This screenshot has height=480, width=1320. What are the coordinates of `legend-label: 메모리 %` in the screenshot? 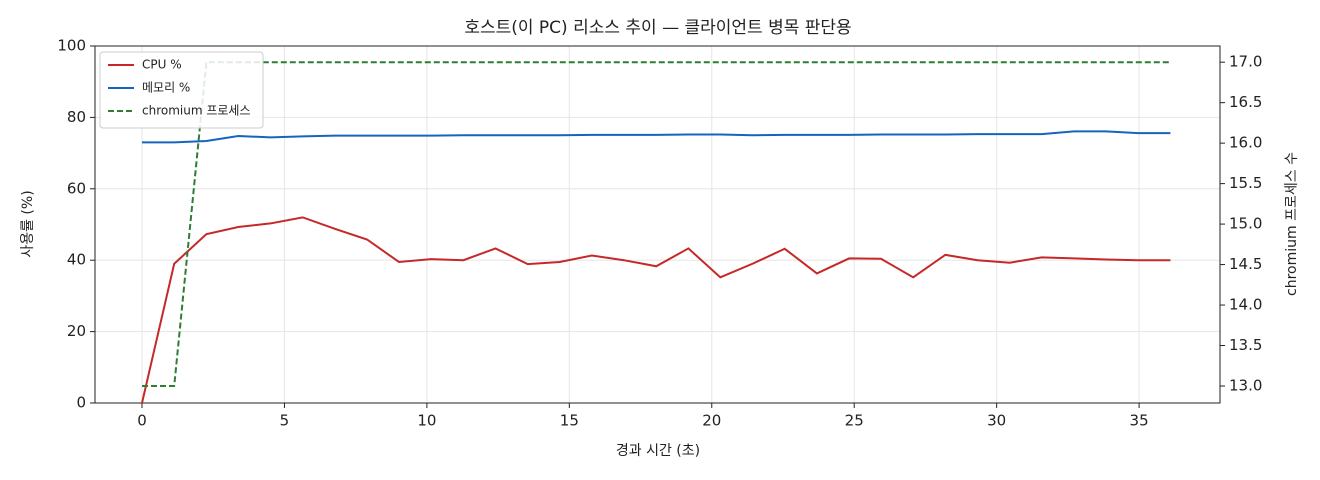 It's located at (166, 88).